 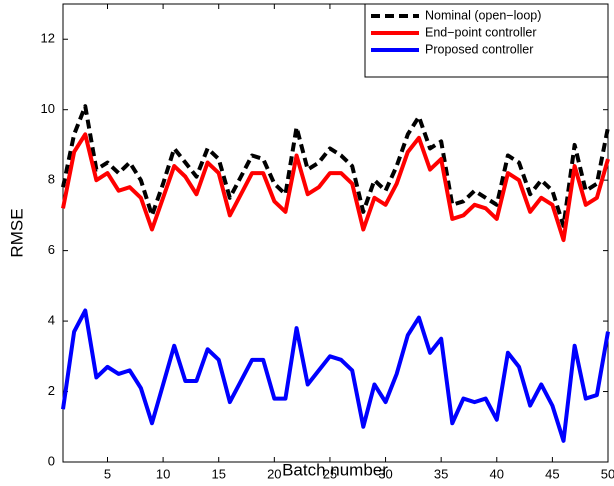 What do you see at coordinates (481, 32) in the screenshot?
I see `legend-label: End−point controller` at bounding box center [481, 32].